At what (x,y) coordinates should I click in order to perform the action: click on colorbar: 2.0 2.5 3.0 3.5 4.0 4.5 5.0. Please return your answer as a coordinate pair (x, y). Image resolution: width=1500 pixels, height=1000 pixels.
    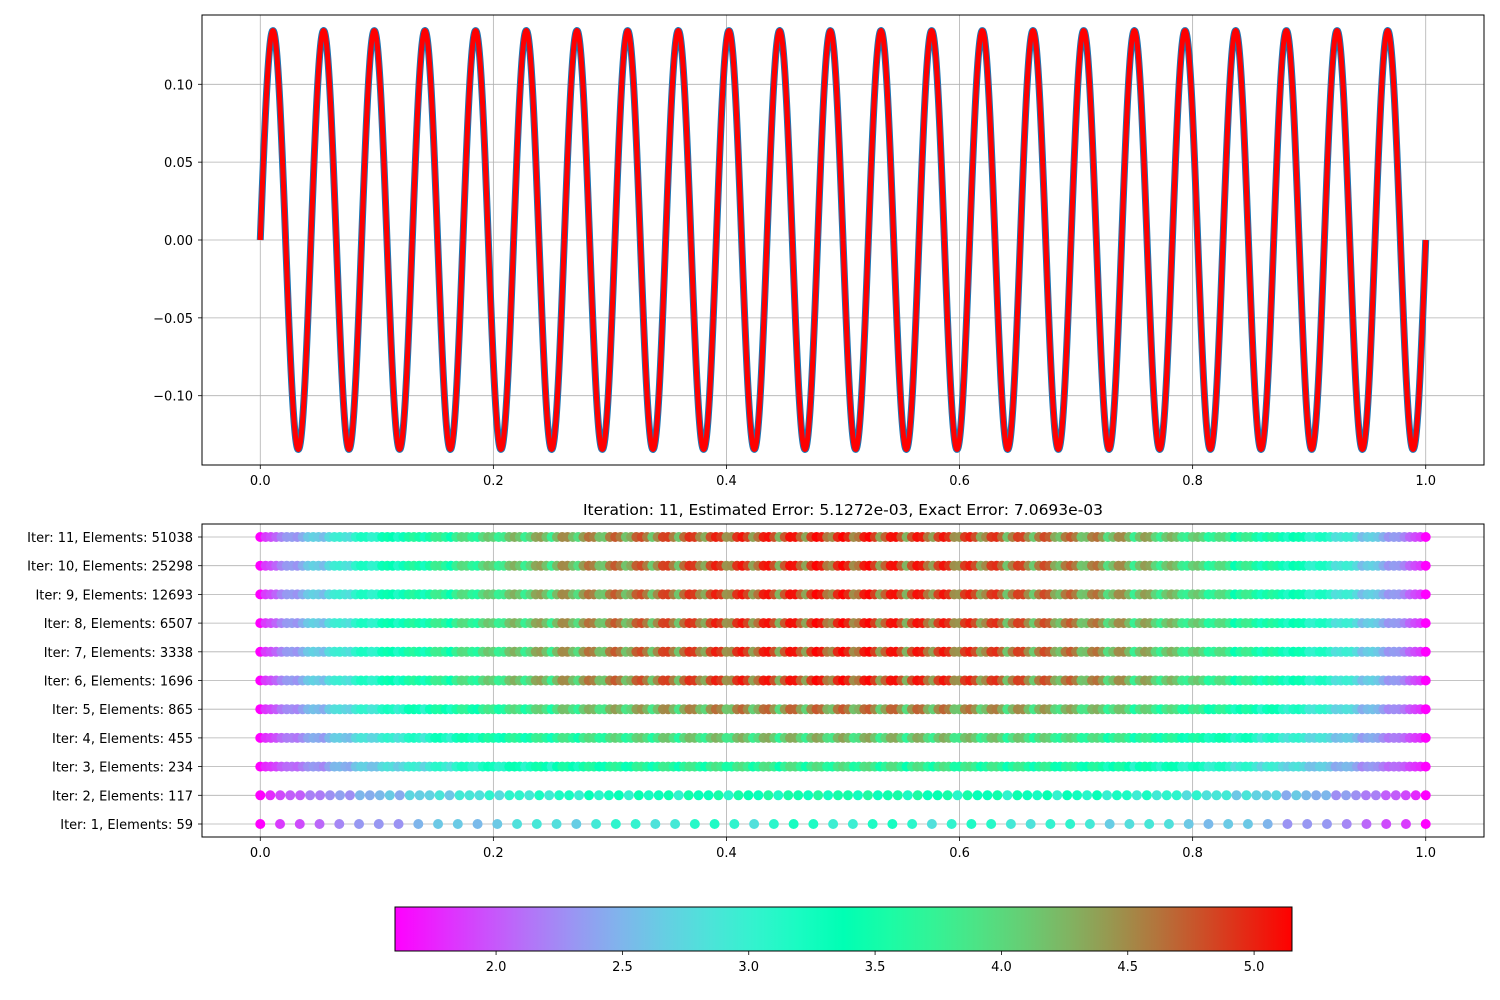
    Looking at the image, I should click on (843, 940).